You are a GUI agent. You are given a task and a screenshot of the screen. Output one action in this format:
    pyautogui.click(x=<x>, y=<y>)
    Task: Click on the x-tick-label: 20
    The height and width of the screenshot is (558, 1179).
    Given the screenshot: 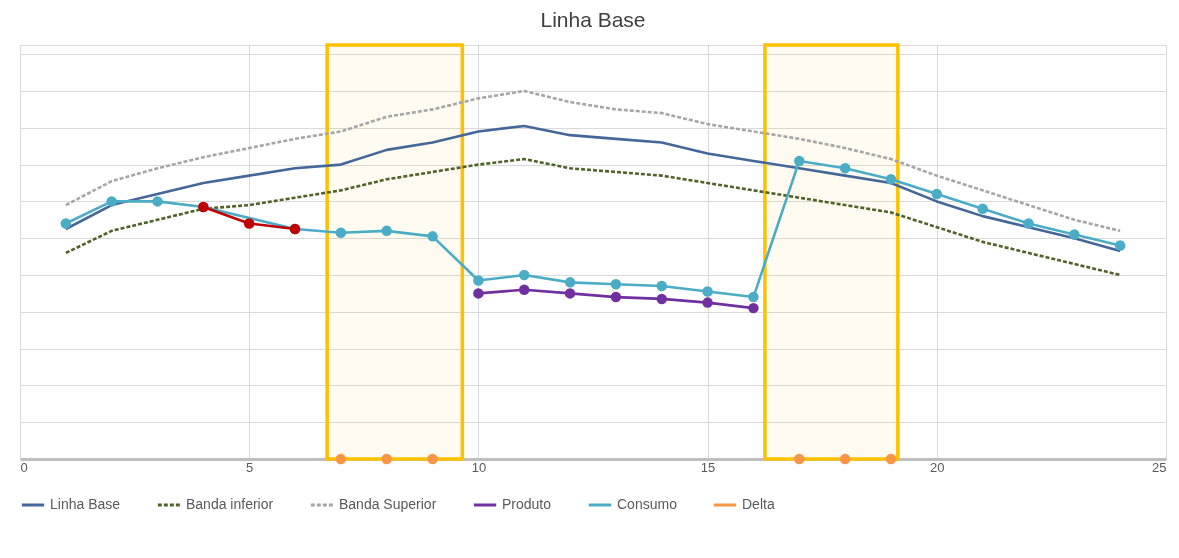 What is the action you would take?
    pyautogui.click(x=937, y=467)
    